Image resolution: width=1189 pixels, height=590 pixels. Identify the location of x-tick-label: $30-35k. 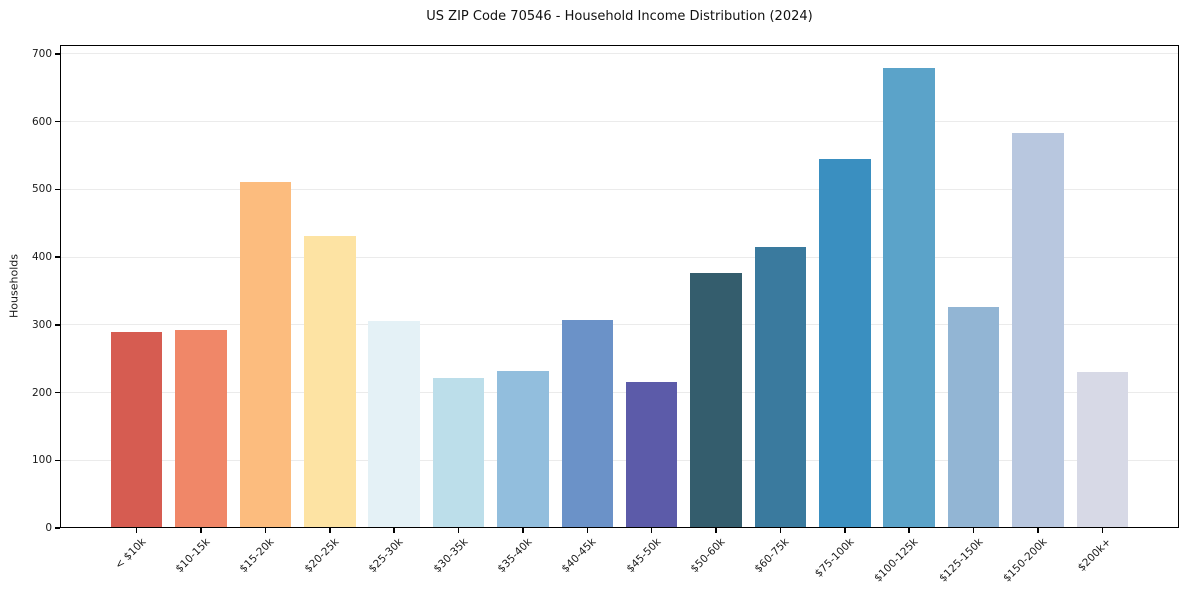
(450, 556).